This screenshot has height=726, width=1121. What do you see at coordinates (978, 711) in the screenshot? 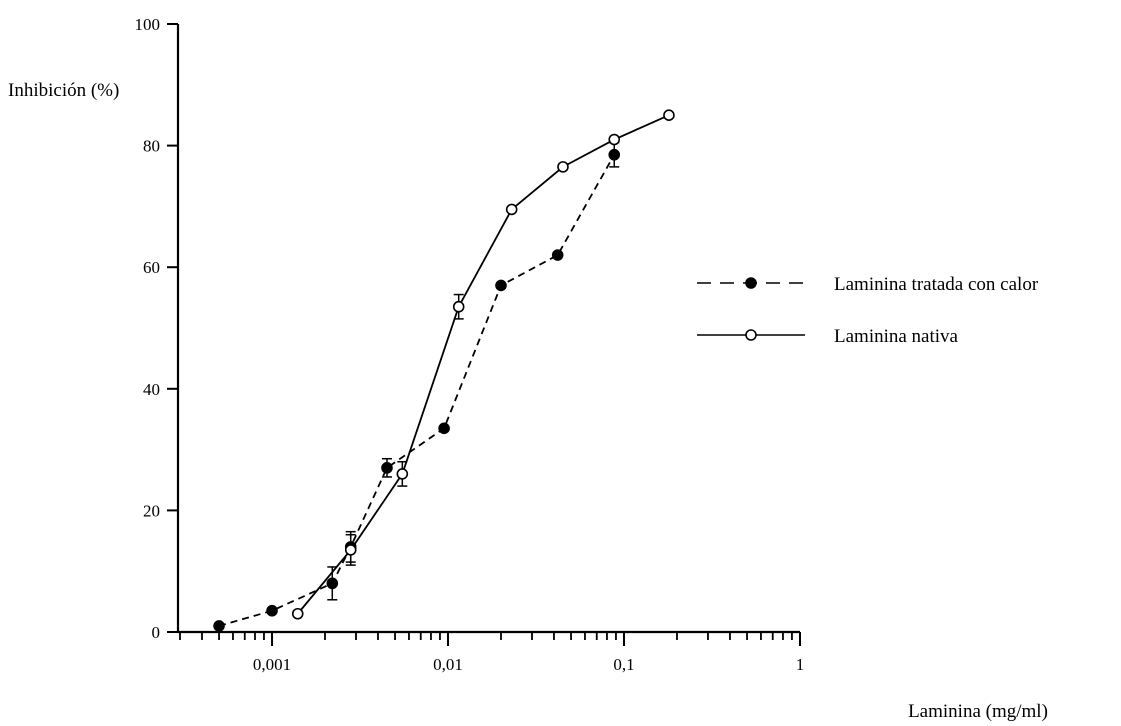
I see `x-axis-label: Laminina (mg/ml)` at bounding box center [978, 711].